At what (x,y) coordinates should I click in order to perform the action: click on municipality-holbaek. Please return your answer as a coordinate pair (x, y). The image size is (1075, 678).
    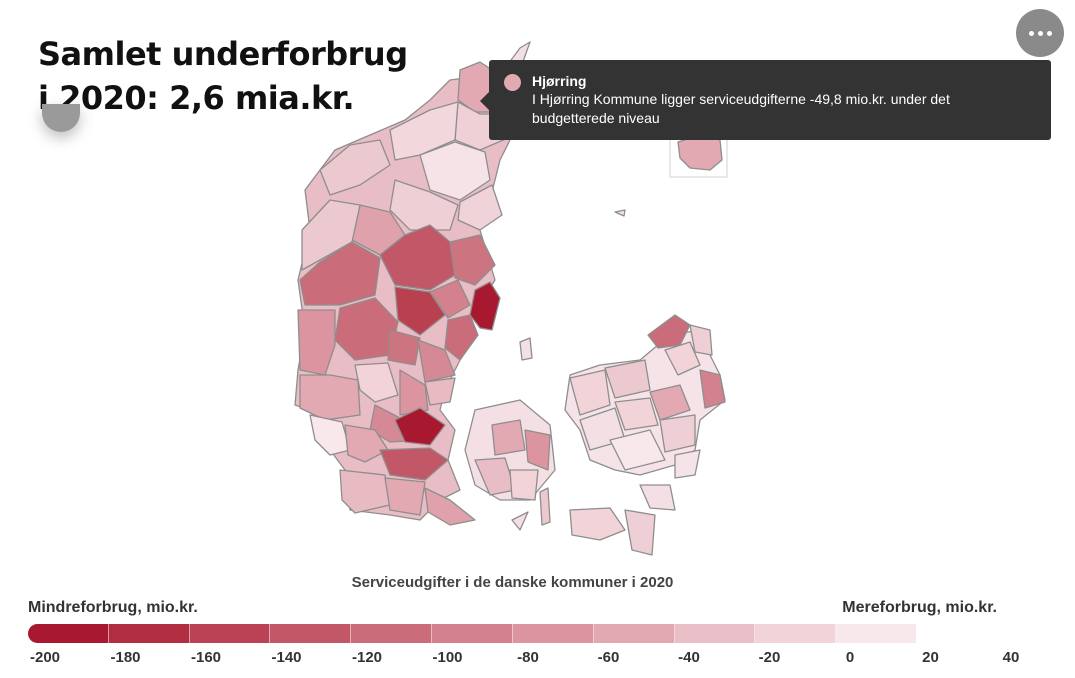
    Looking at the image, I should click on (627, 379).